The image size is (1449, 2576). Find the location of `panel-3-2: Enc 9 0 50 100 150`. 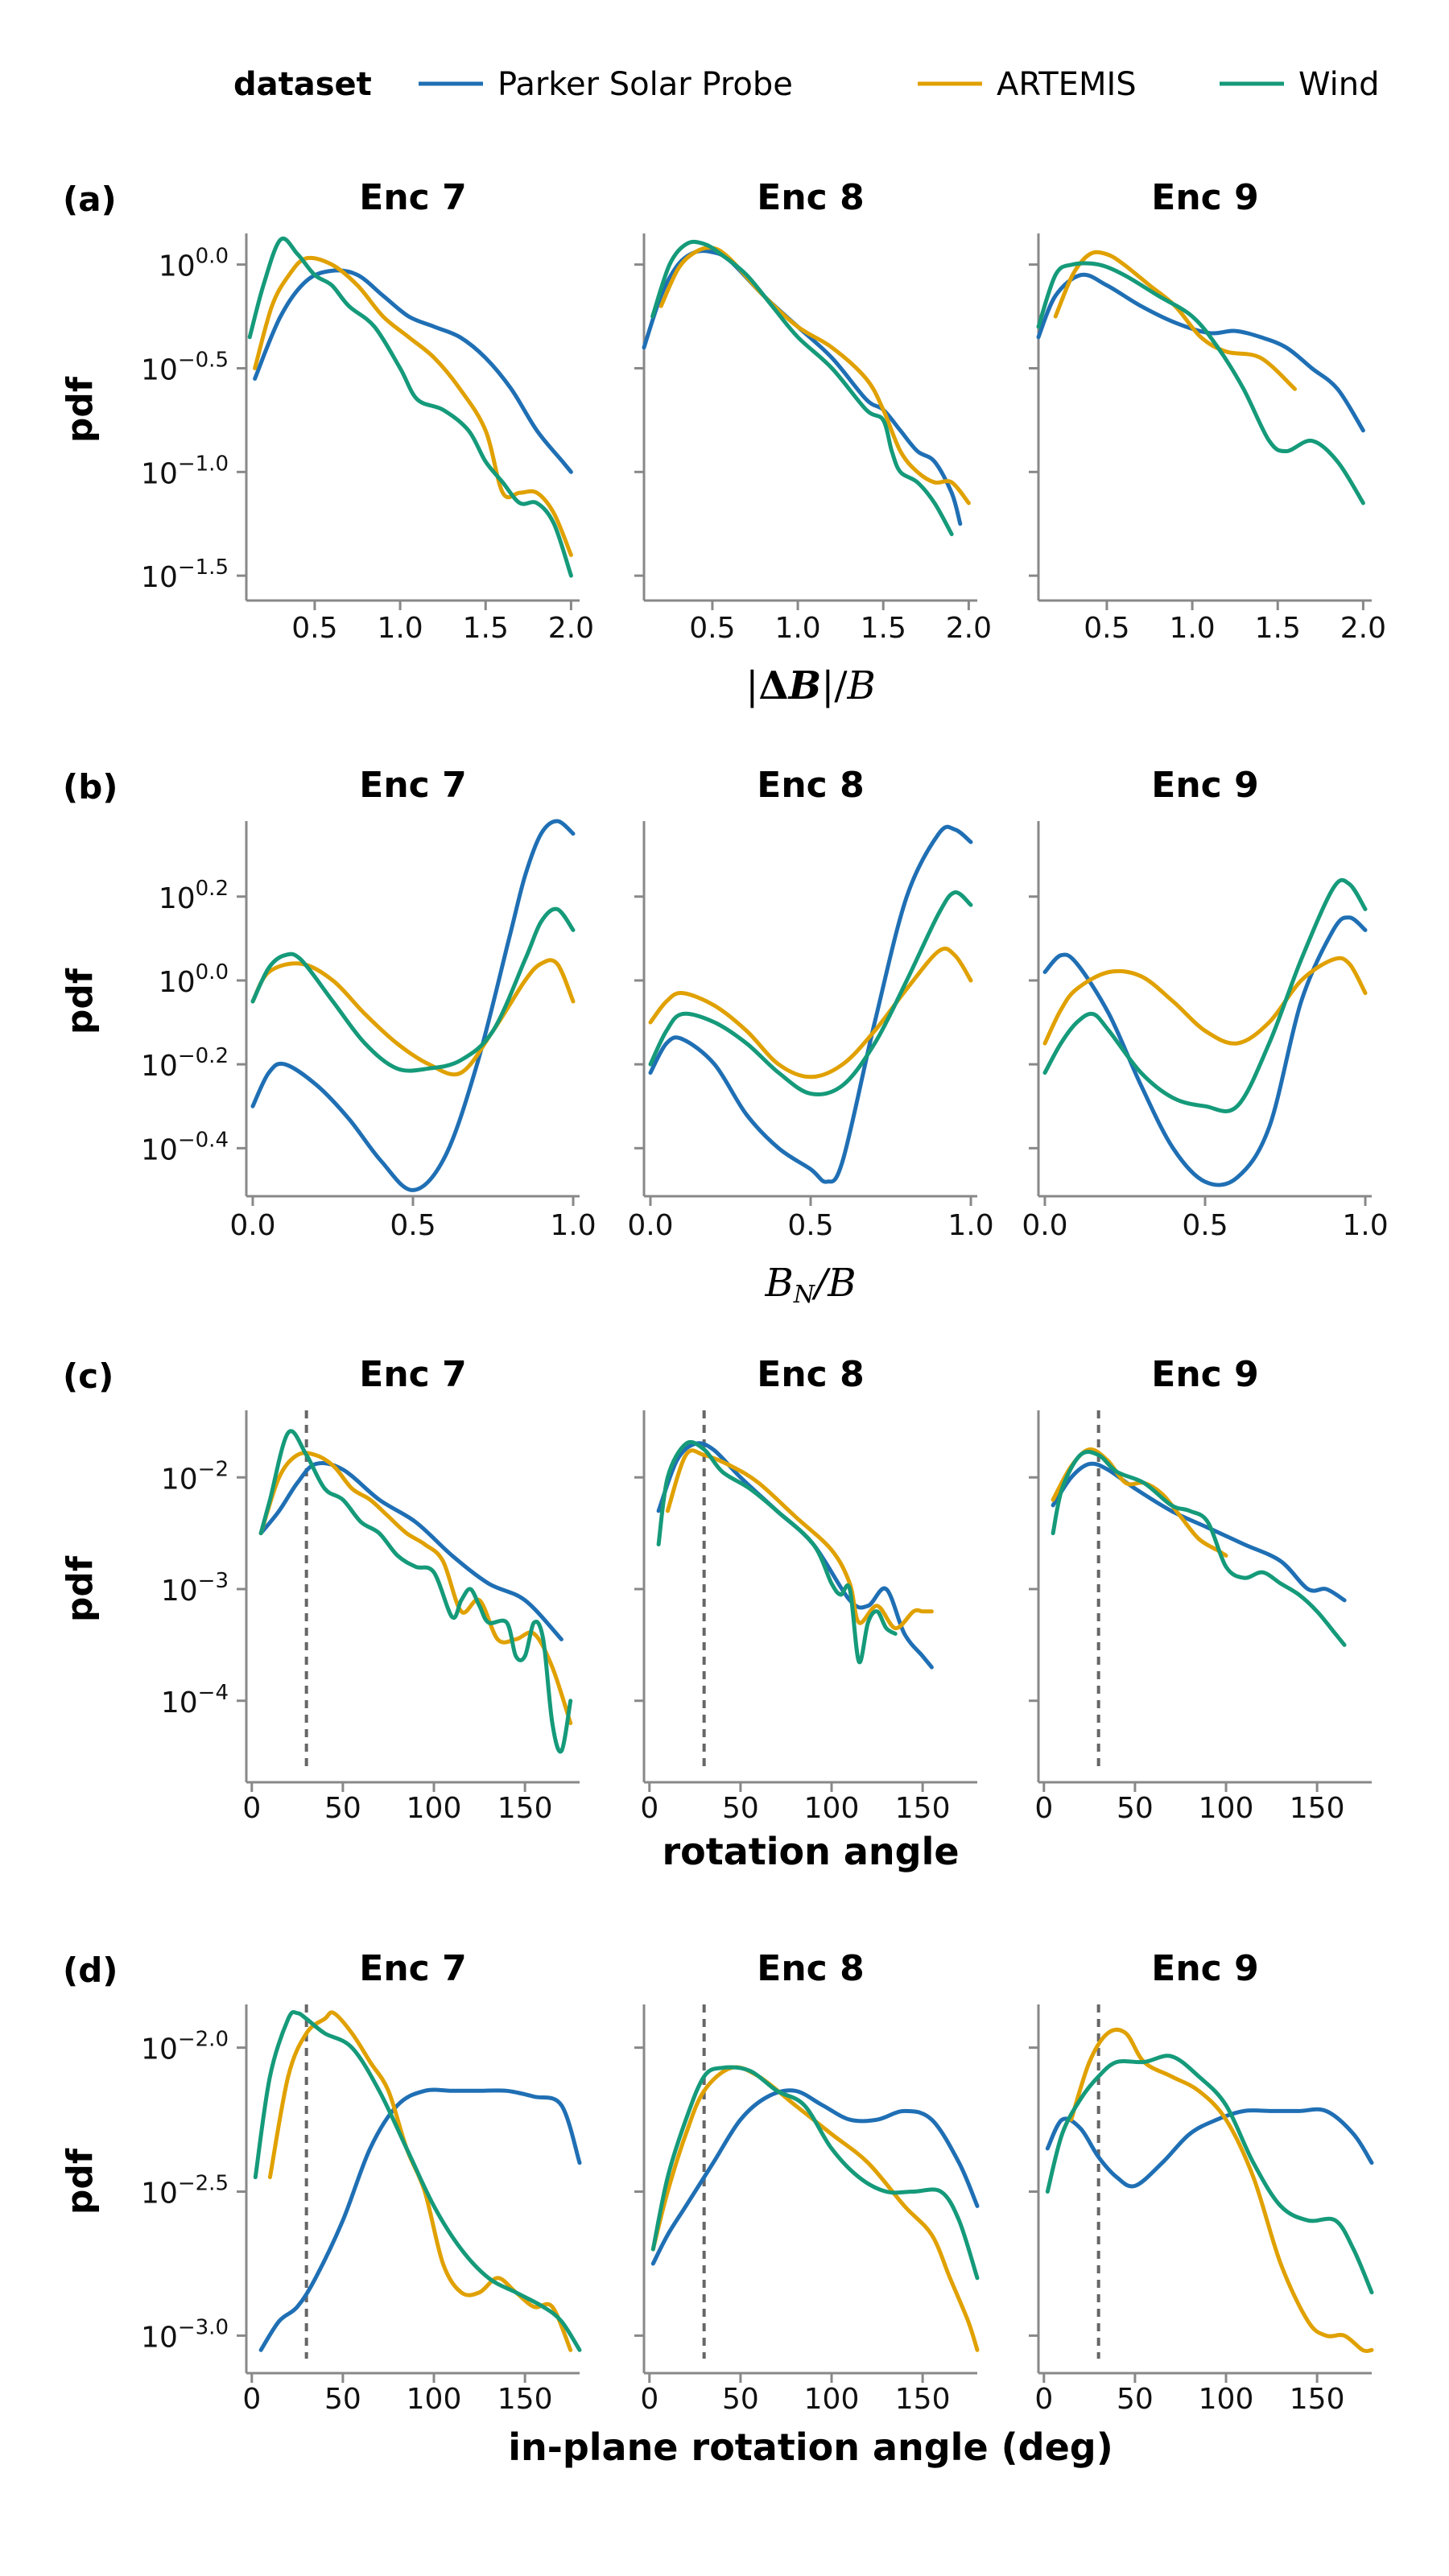

panel-3-2: Enc 9 0 50 100 150 is located at coordinates (1201, 2182).